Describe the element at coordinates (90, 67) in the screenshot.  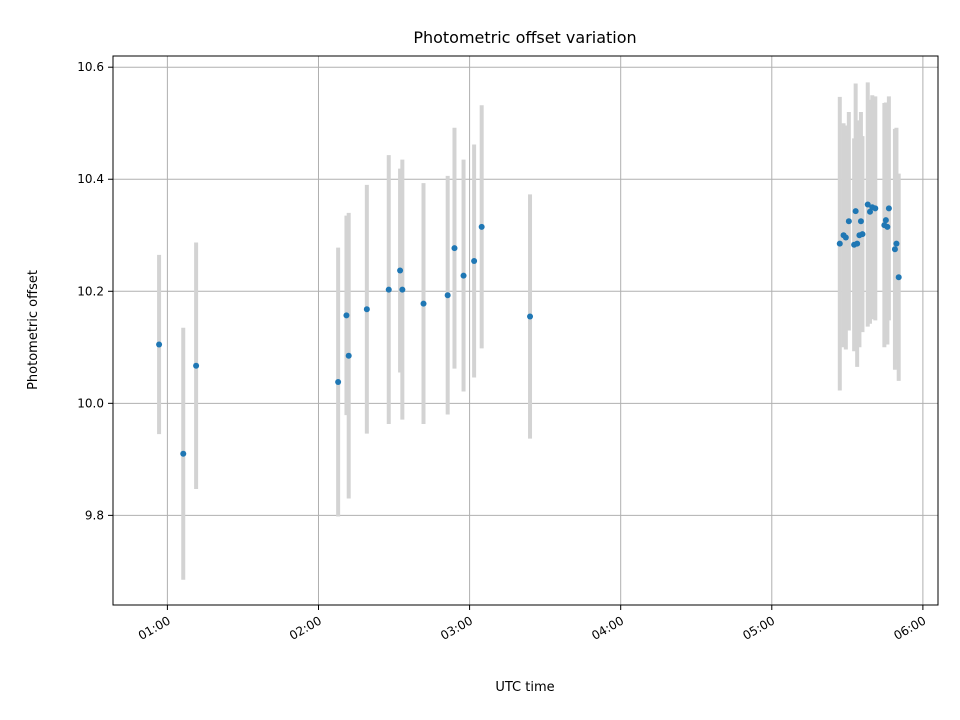
I see `y-tick-label: 10.6` at that location.